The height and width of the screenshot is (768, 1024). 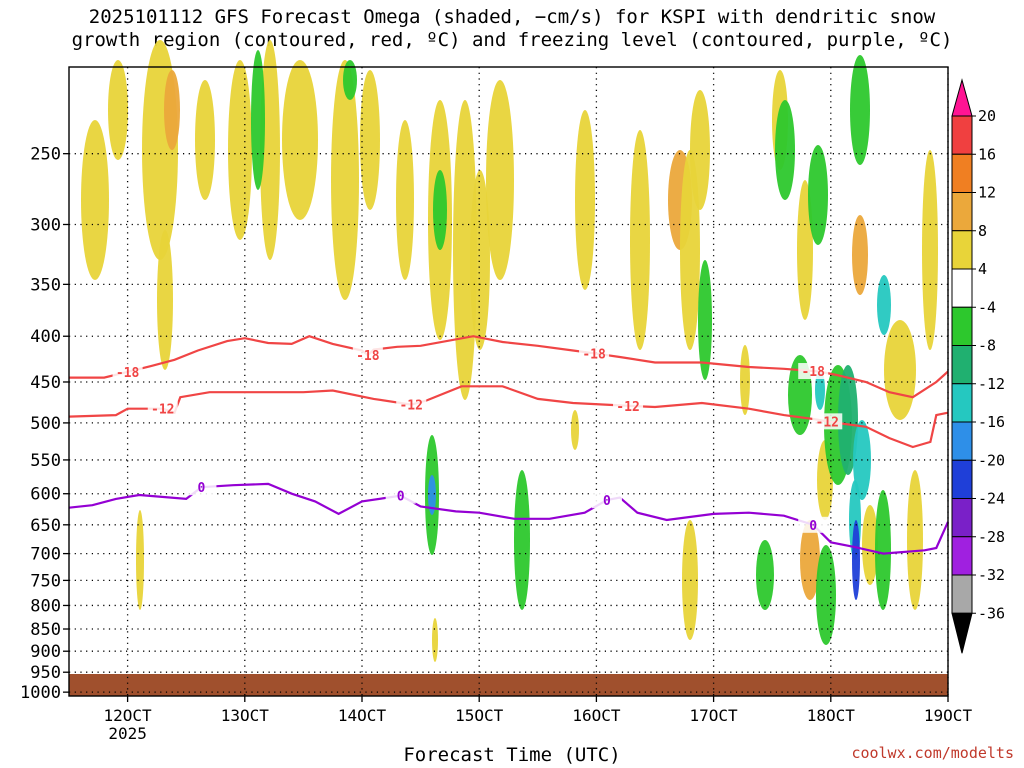 I want to click on y-tick-label: 400, so click(x=45, y=337).